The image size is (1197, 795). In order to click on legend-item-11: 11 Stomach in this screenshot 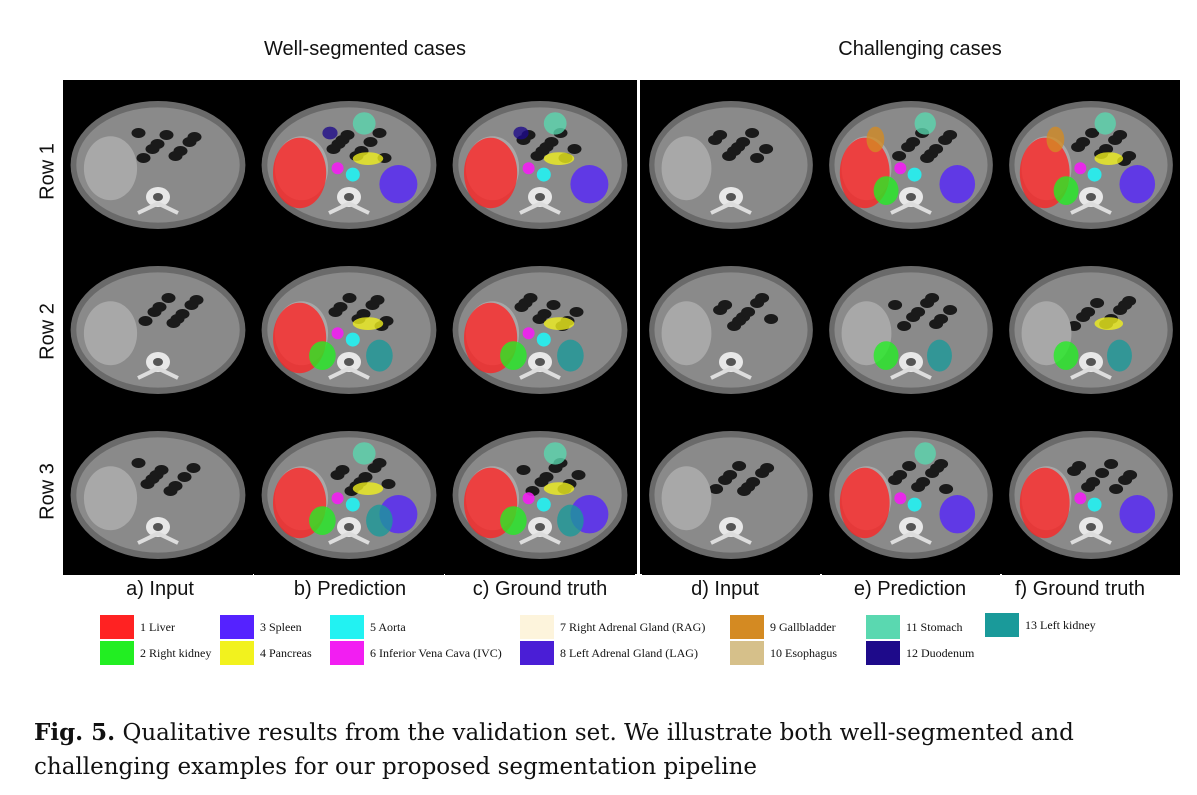, I will do `click(914, 627)`.